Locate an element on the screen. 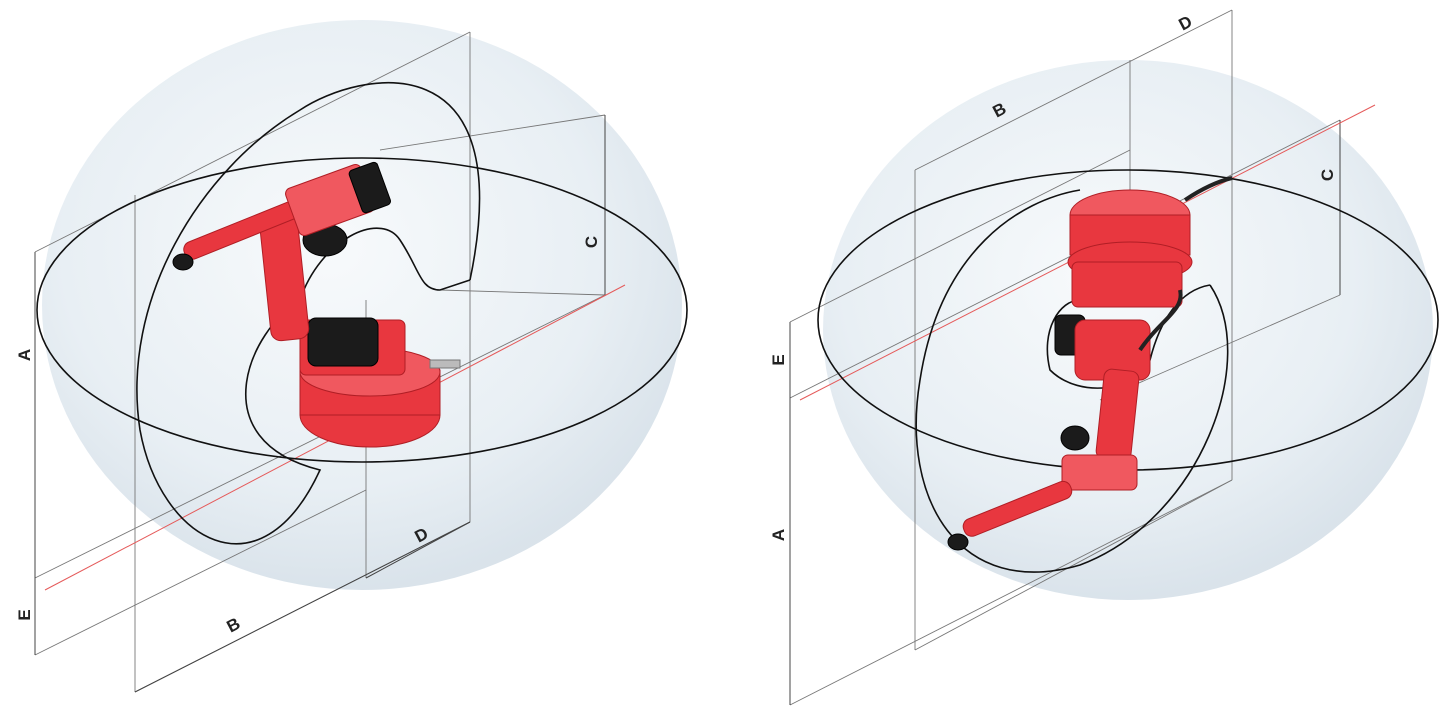 The width and height of the screenshot is (1448, 711). left-label-b: B is located at coordinates (234, 625).